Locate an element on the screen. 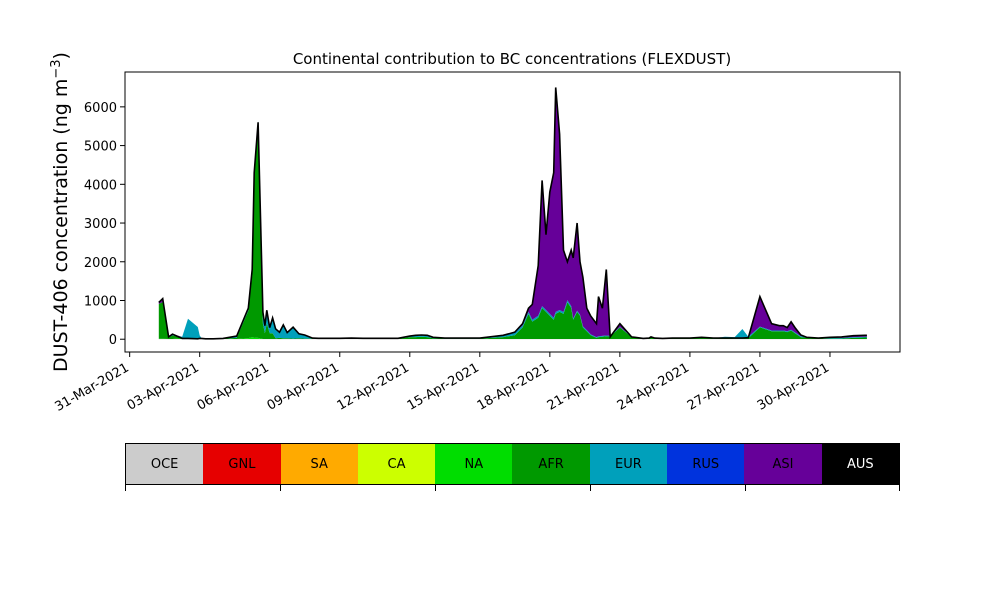 The image size is (1000, 600). y-axis-label-main: DUST-406 concentration (ng m is located at coordinates (61, 225).